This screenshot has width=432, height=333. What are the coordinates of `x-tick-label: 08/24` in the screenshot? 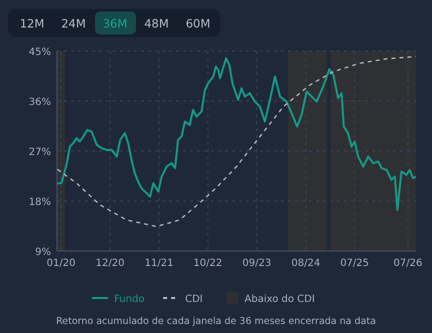 It's located at (305, 263).